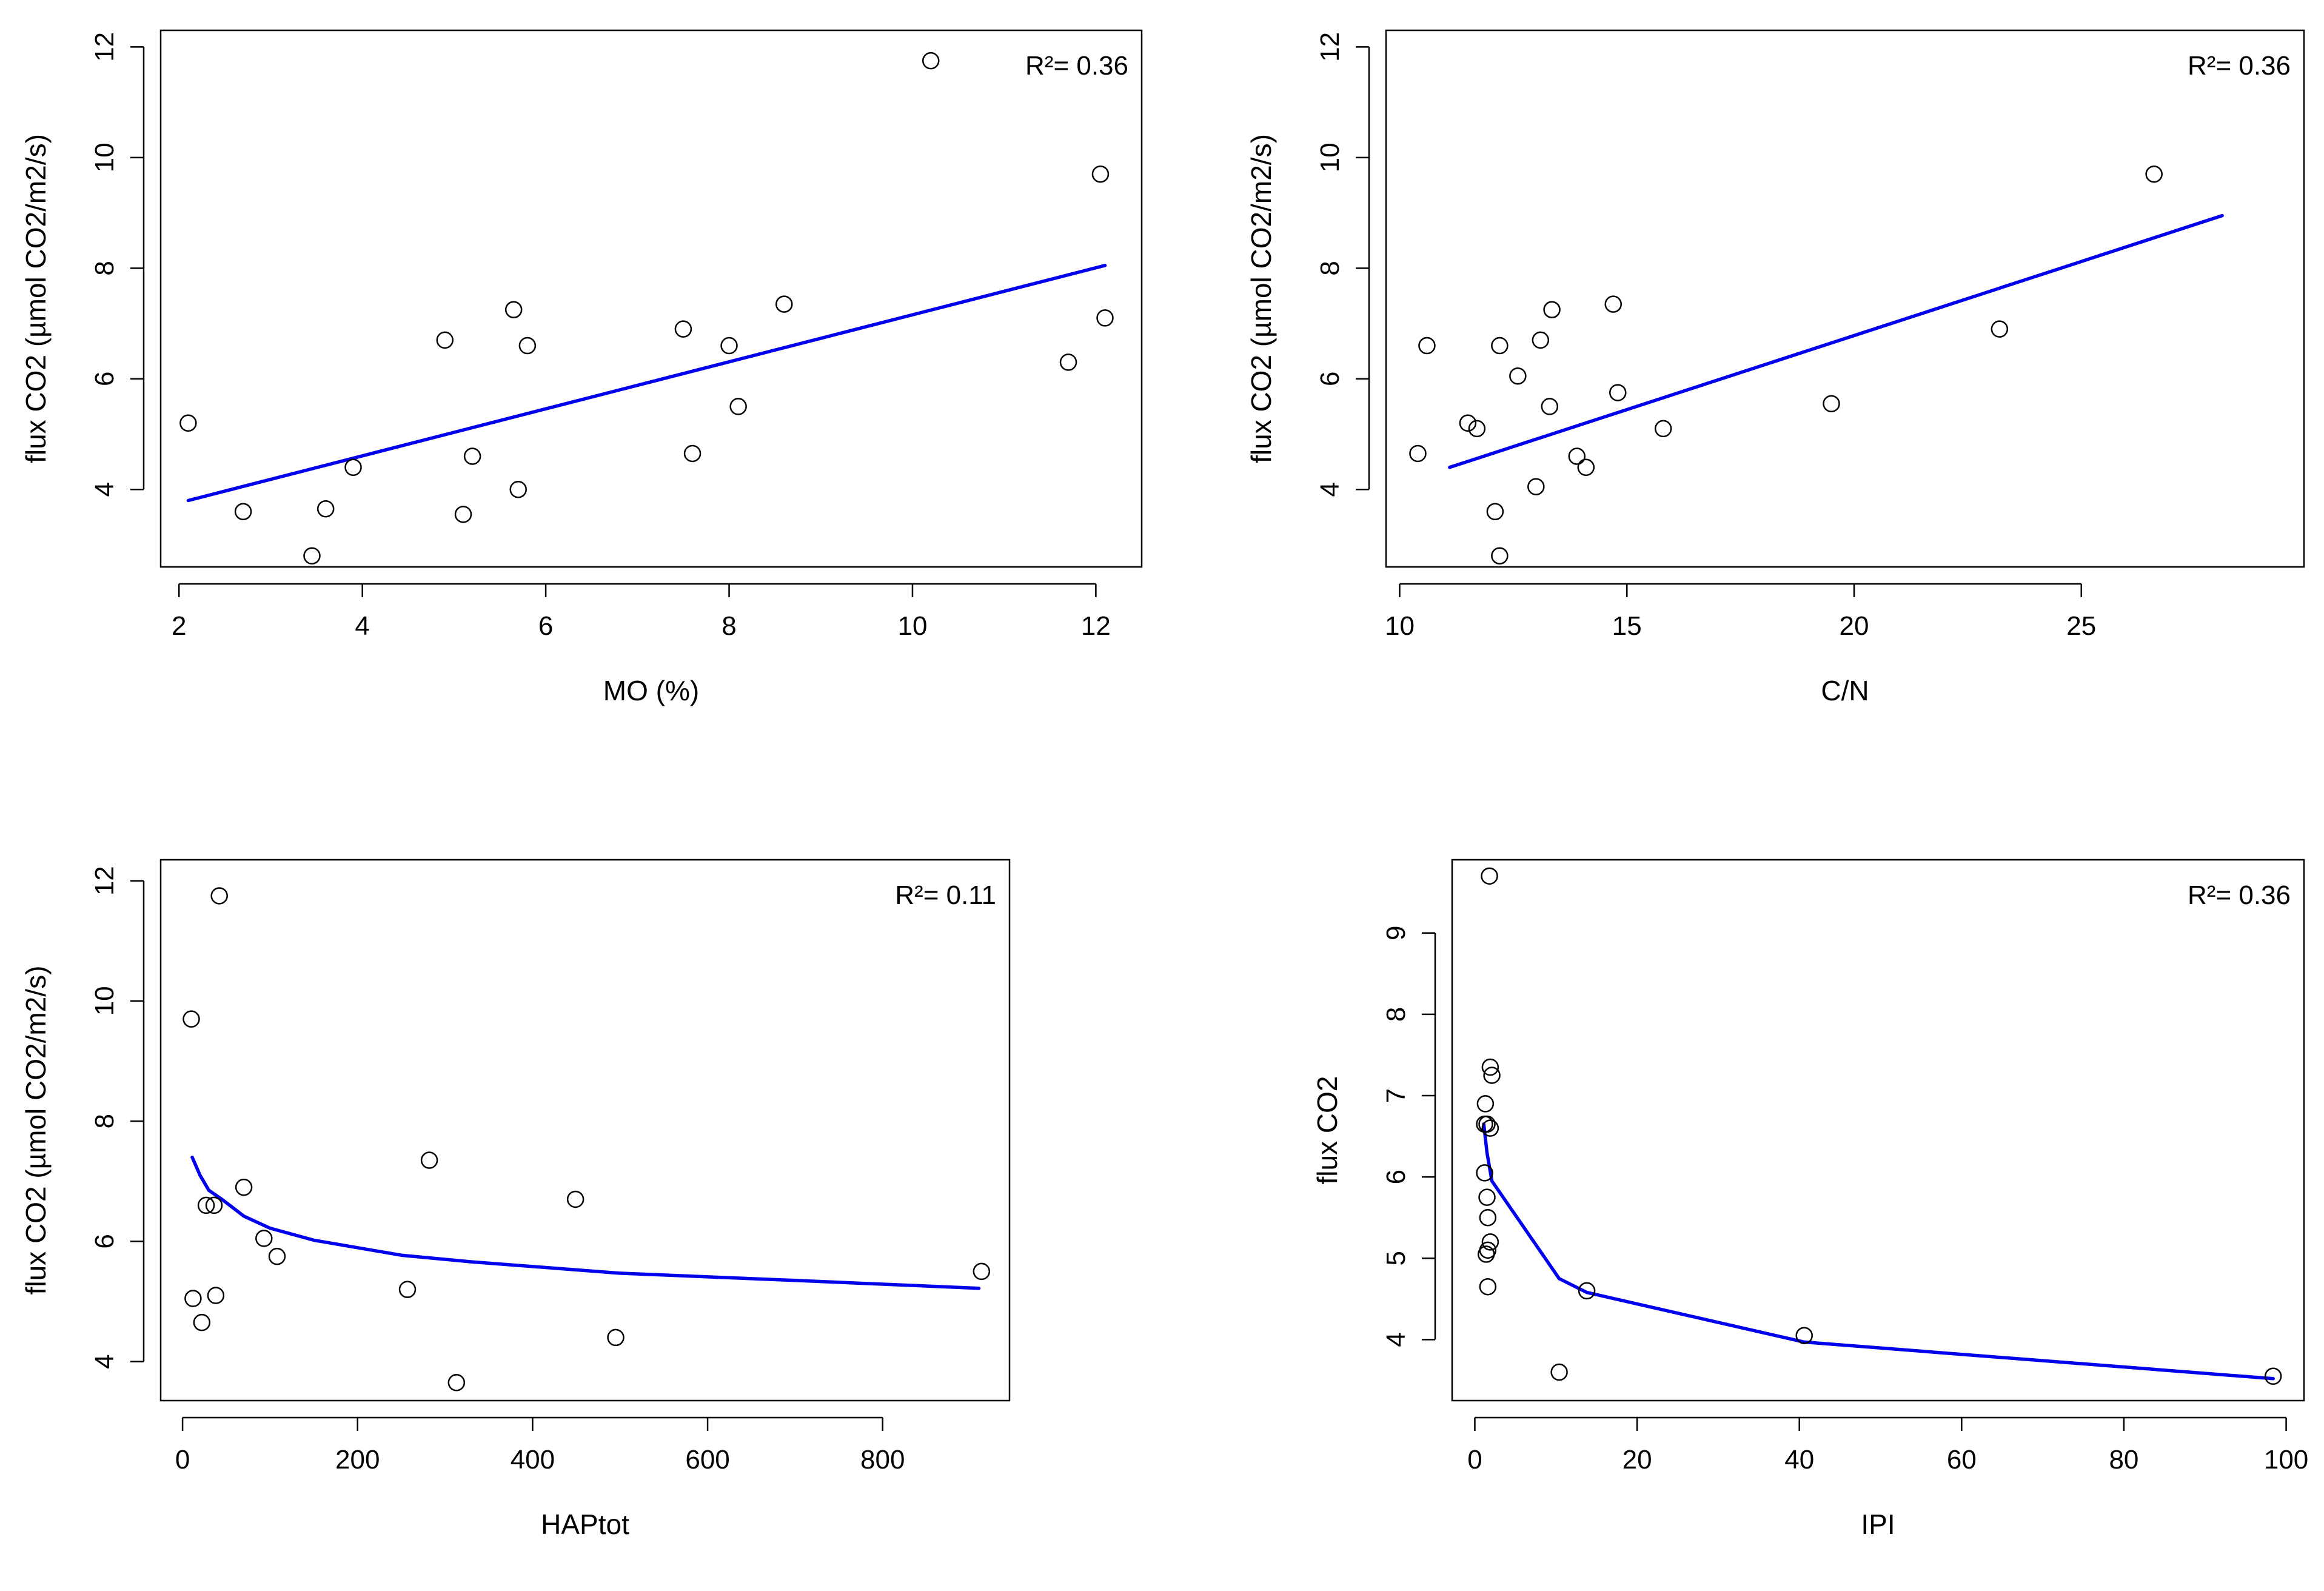  Describe the element at coordinates (182, 1460) in the screenshot. I see `x-tick-label: 0` at that location.